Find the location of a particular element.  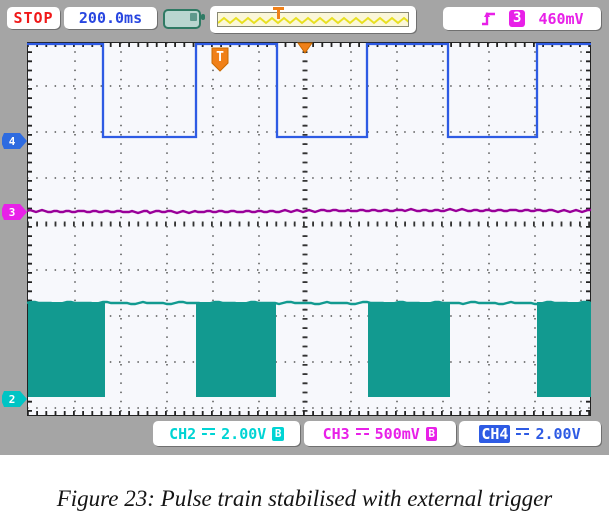

timebase-readout: 200.0ms is located at coordinates (110, 18).